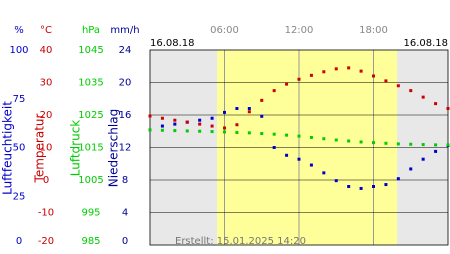  What do you see at coordinates (125, 50) in the screenshot?
I see `y-tick-label: 24` at bounding box center [125, 50].